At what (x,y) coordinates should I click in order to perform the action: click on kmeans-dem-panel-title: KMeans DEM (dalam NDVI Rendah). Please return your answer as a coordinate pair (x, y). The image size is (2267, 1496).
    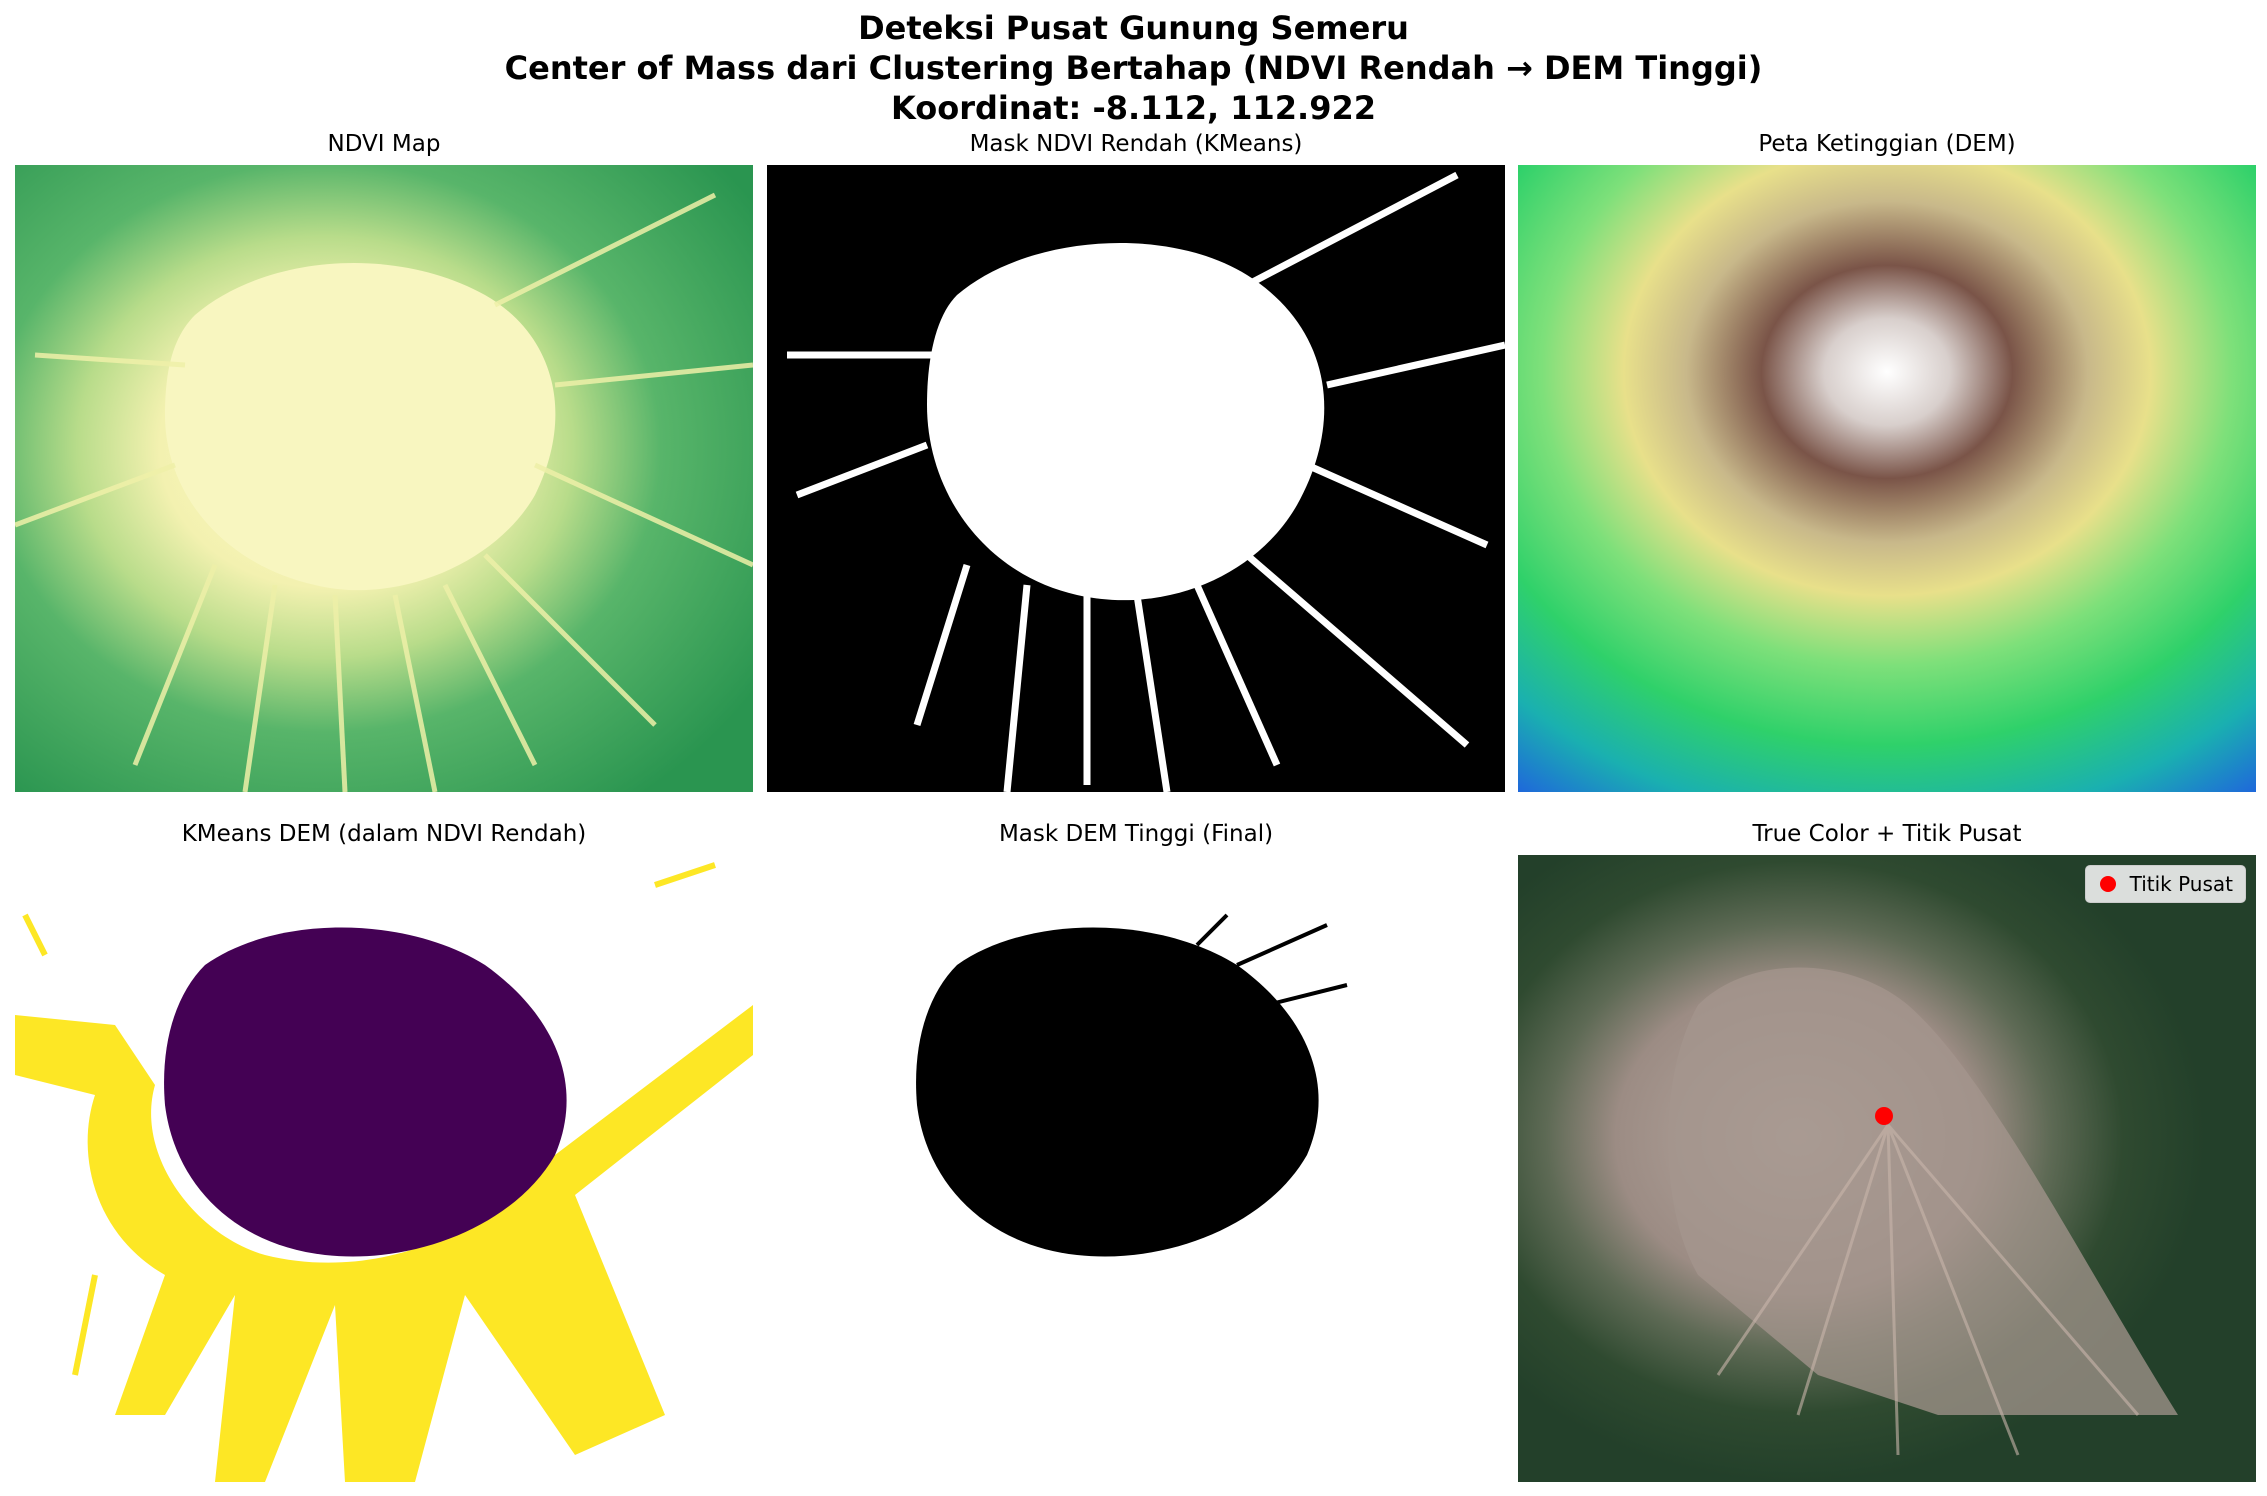
    Looking at the image, I should click on (384, 834).